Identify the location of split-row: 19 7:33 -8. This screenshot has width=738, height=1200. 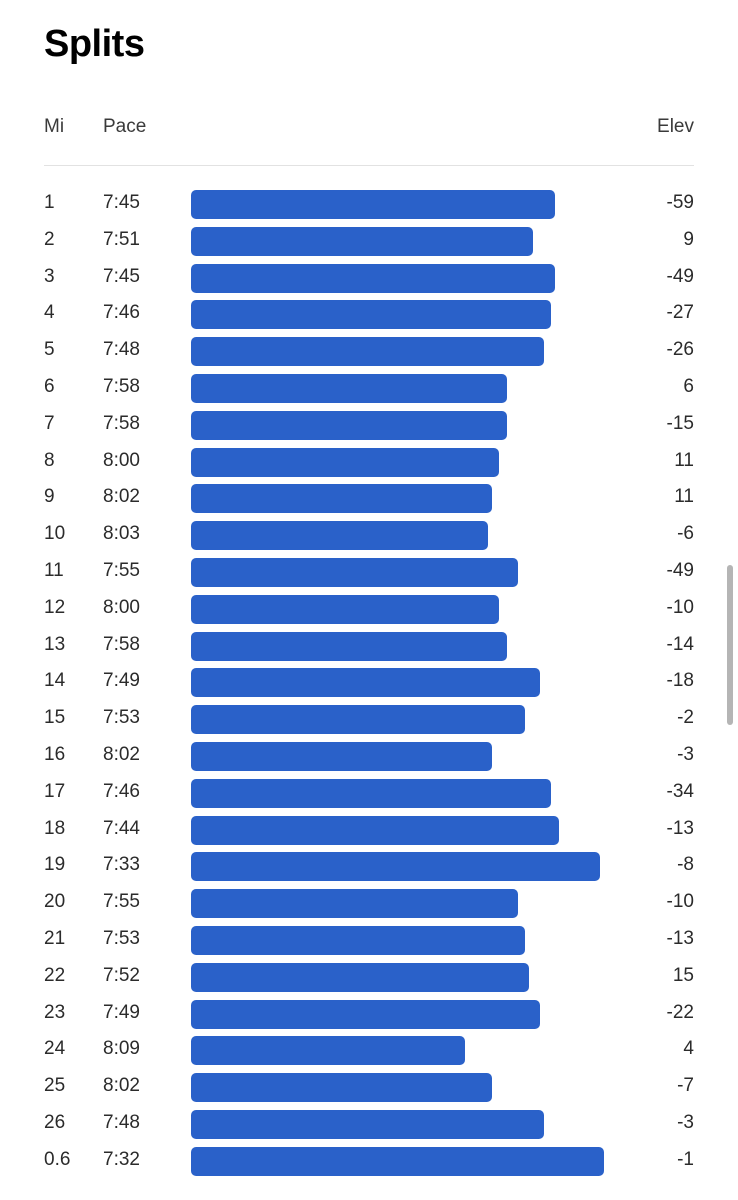
(369, 867).